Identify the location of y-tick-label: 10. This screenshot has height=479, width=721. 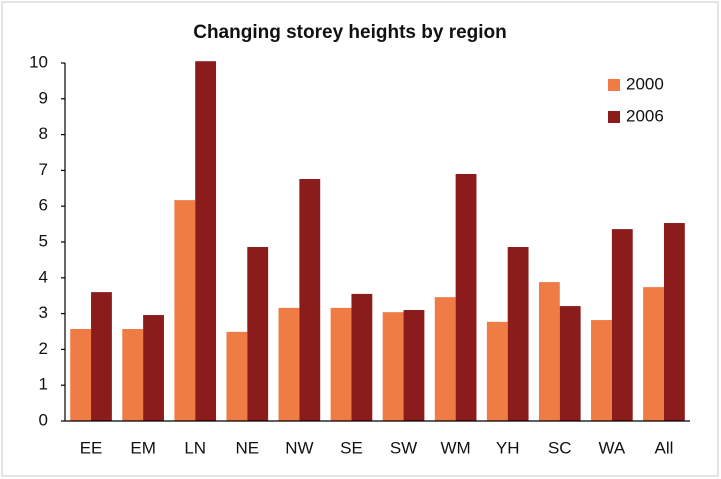
(38, 61).